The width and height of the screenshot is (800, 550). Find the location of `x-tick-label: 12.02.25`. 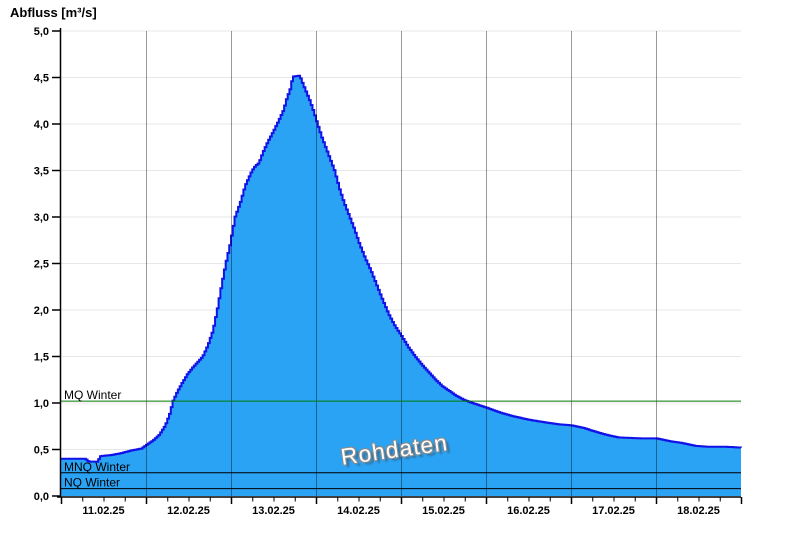

x-tick-label: 12.02.25 is located at coordinates (188, 511).